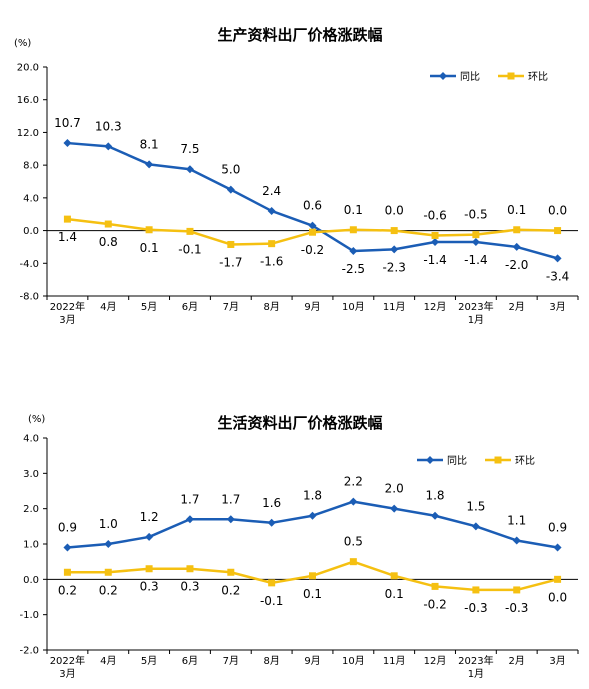 Image resolution: width=589 pixels, height=689 pixels. What do you see at coordinates (434, 496) in the screenshot?
I see `data-label-yoy: 1.8` at bounding box center [434, 496].